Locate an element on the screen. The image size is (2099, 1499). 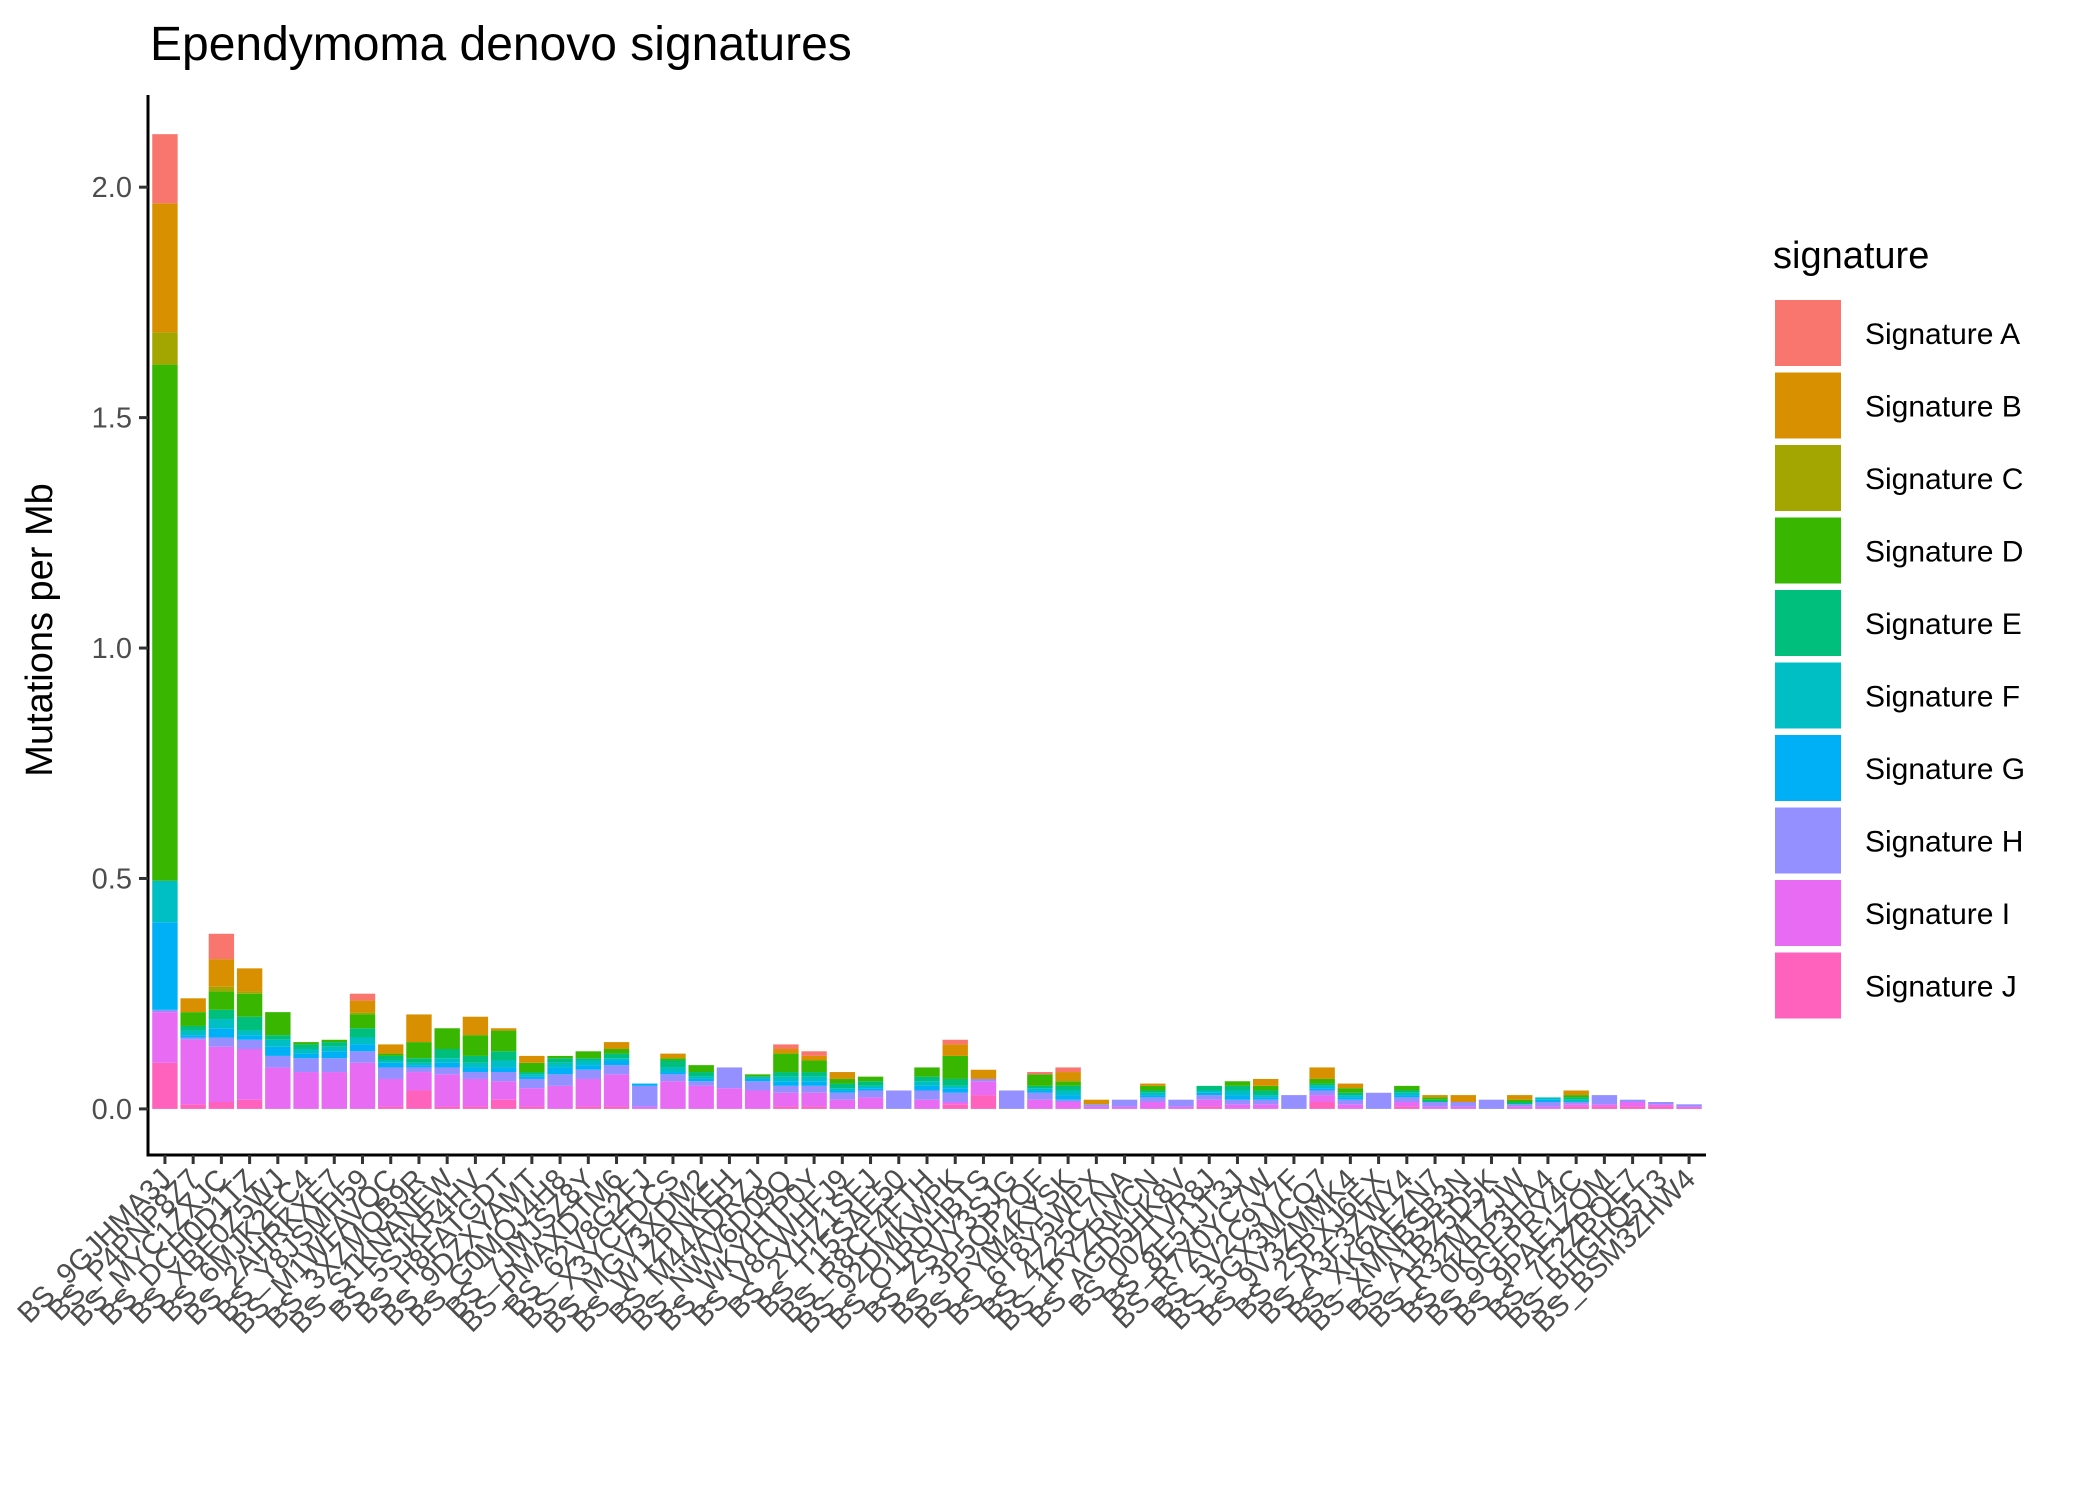
bar-segment-BS_WKYHTP0Y-signature-a is located at coordinates (814, 1053).